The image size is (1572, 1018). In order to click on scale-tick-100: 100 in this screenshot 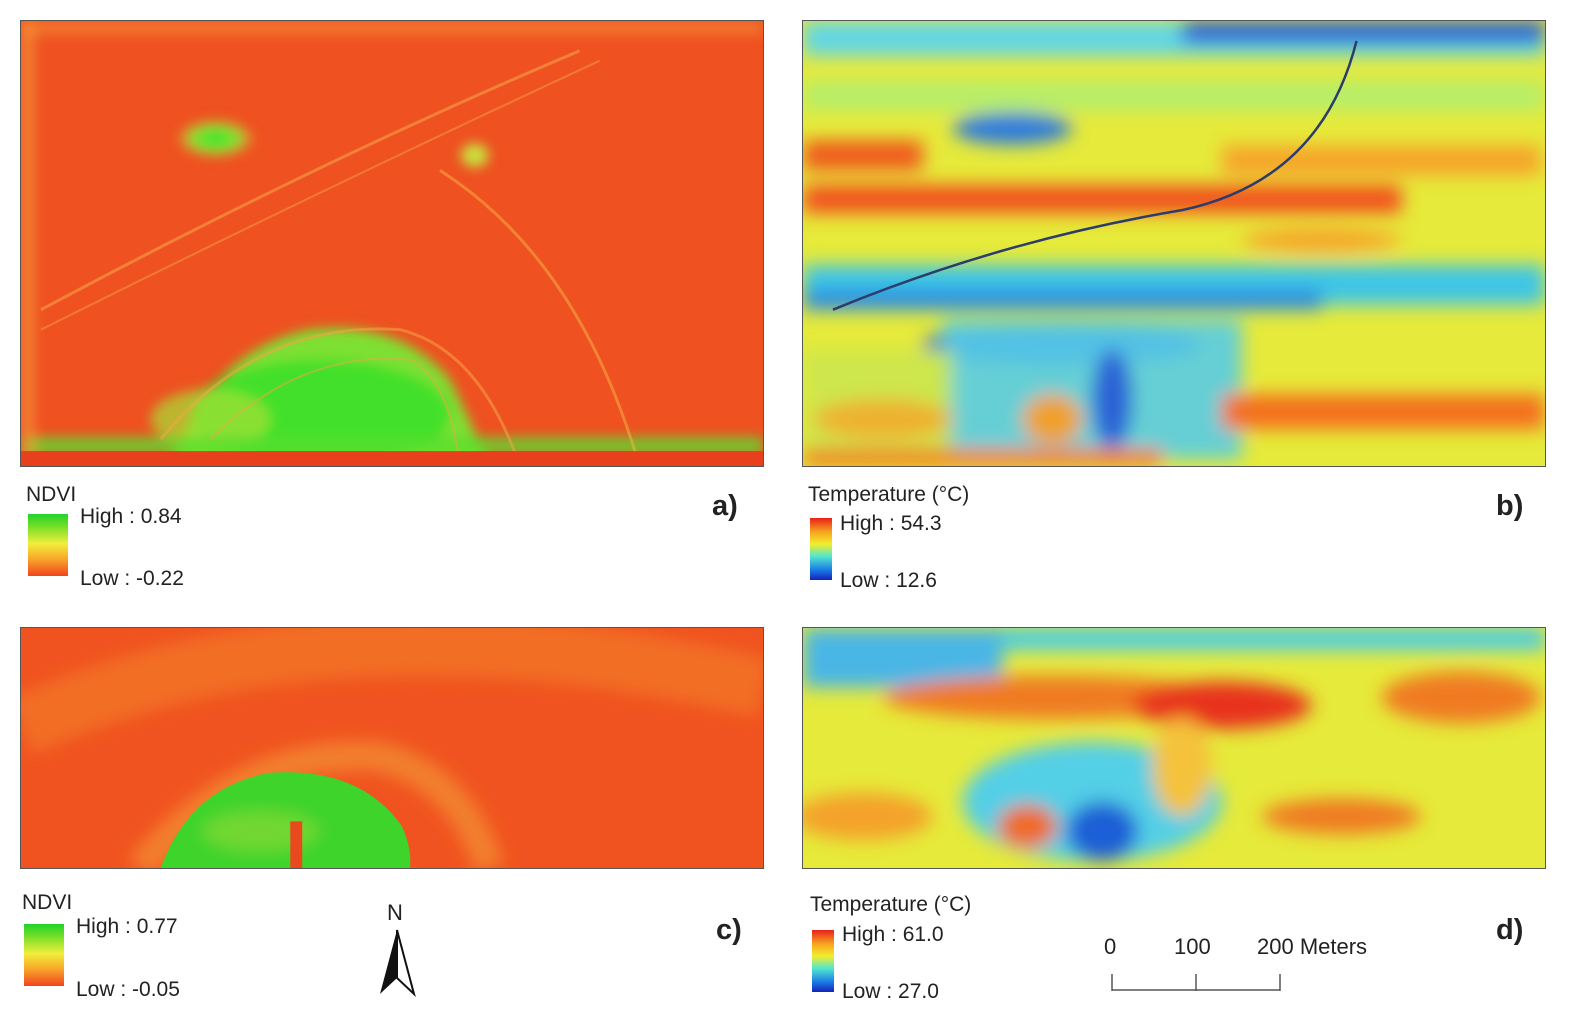, I will do `click(1192, 946)`.